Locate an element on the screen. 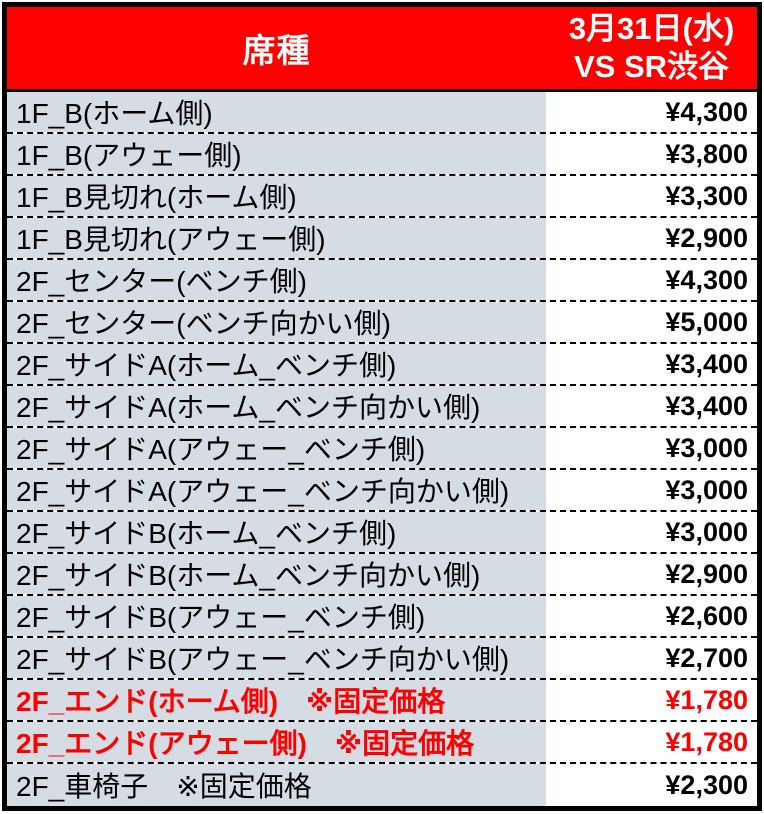 Image resolution: width=764 pixels, height=814 pixels. header-seat-type: 席種 is located at coordinates (276, 50).